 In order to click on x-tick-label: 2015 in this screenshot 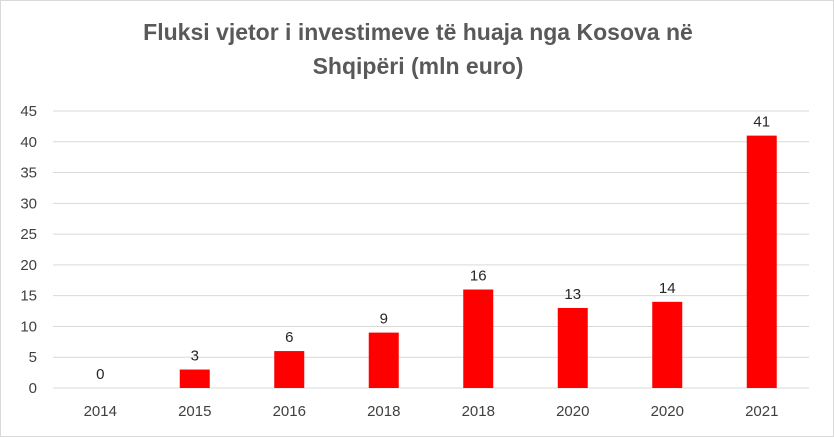, I will do `click(194, 411)`.